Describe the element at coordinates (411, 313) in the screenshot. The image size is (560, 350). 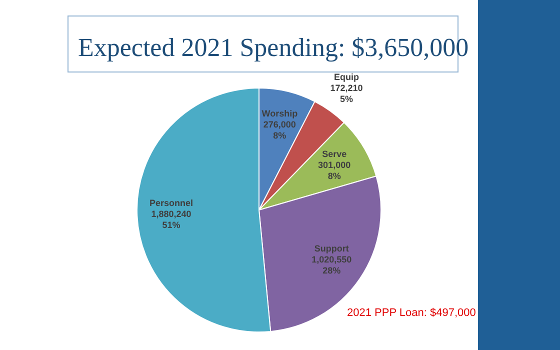
I see `text: 2021 PPP Loan: $497,000` at that location.